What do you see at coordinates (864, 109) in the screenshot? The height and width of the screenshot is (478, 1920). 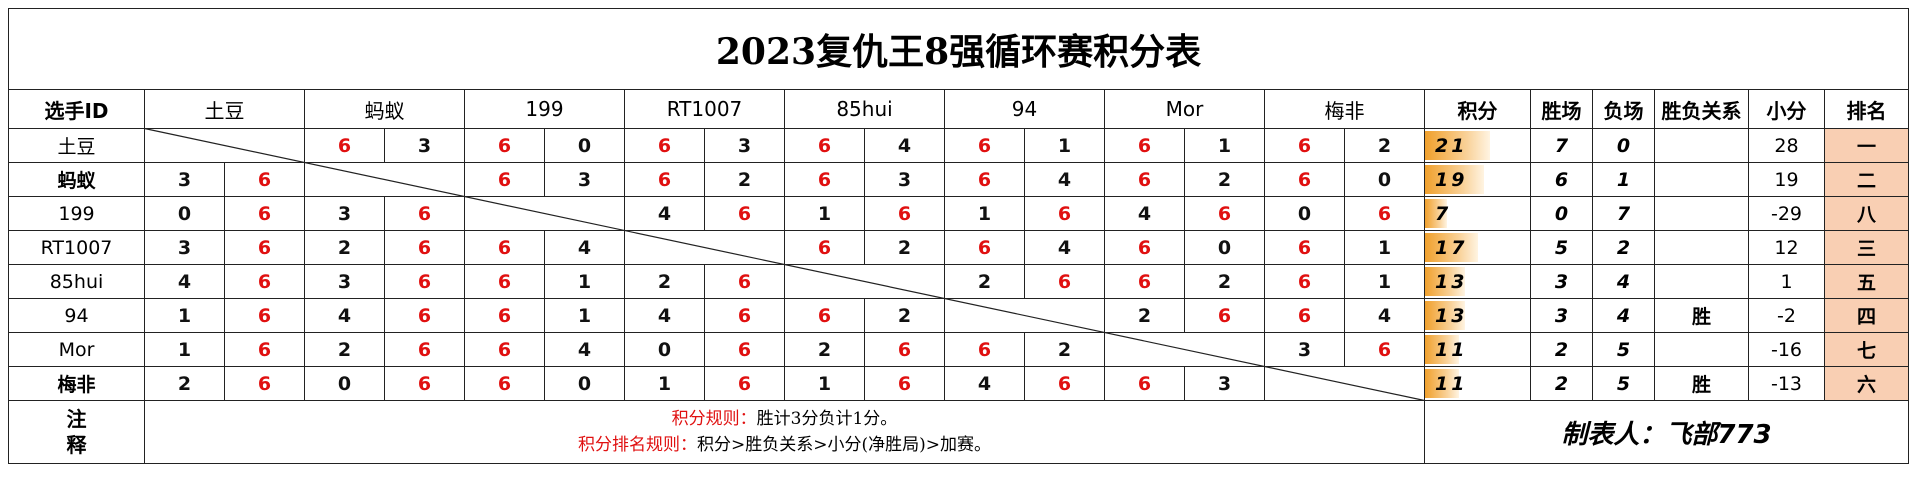 I see `header-player-4: 85hui` at bounding box center [864, 109].